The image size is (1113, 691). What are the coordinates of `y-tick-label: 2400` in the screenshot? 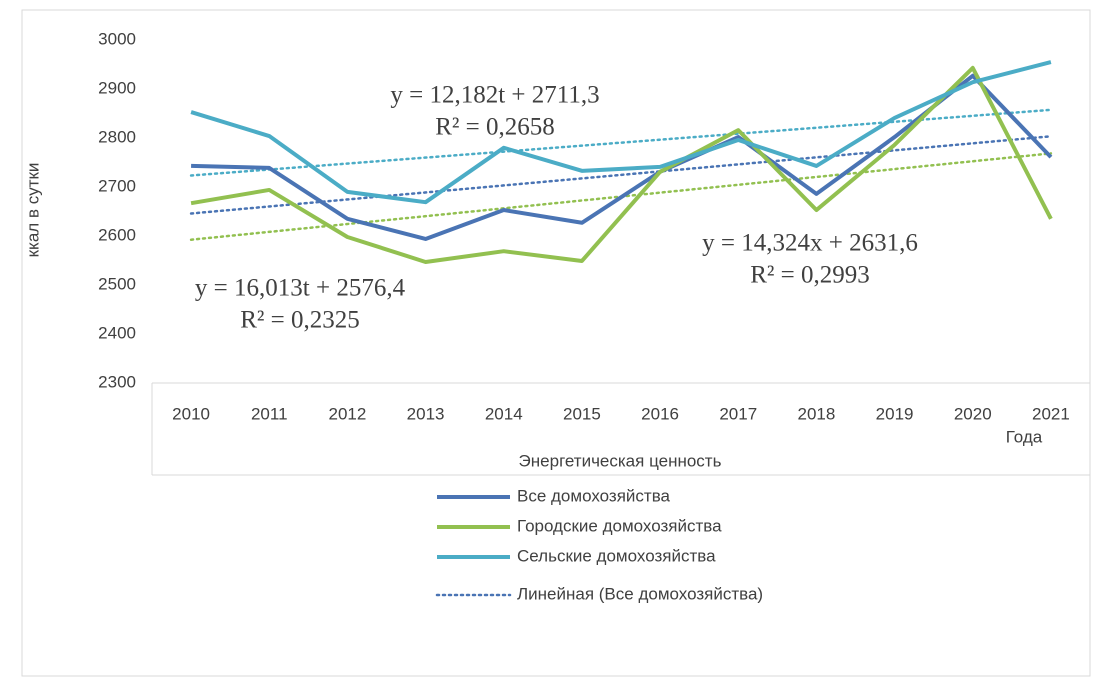 It's located at (117, 332).